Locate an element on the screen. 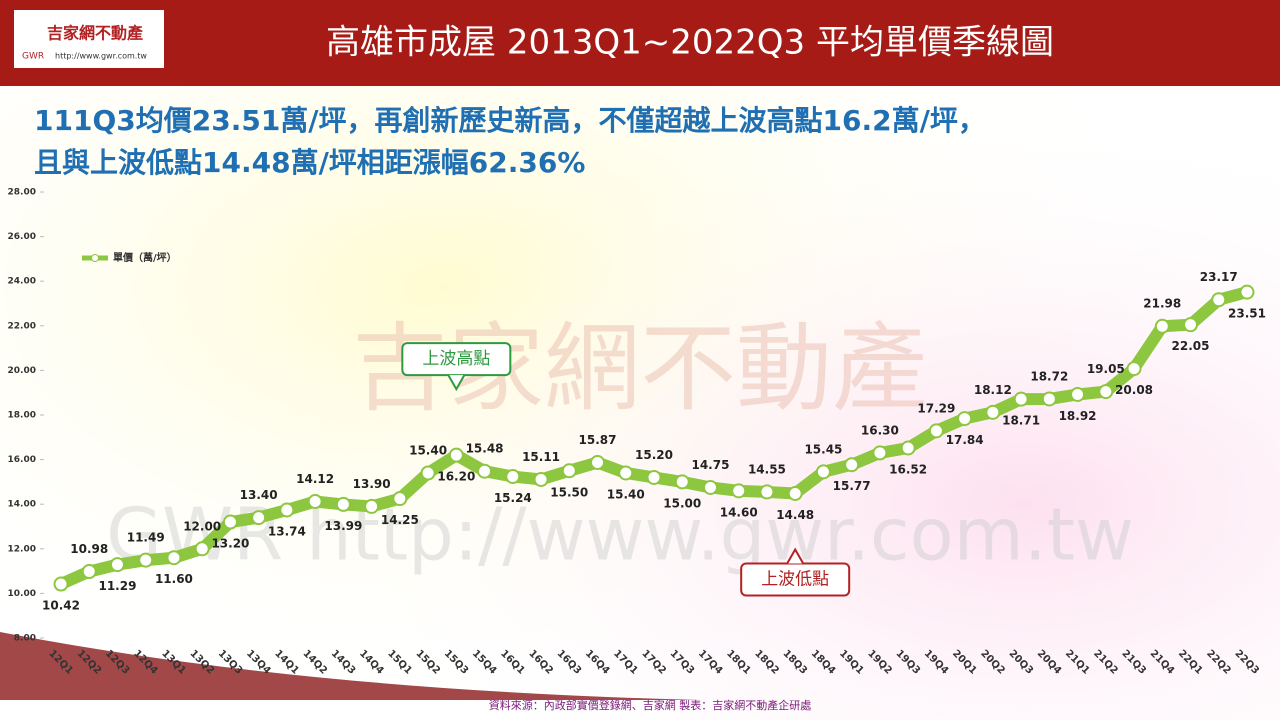 Image resolution: width=1280 pixels, height=724 pixels. data-label: 17.84 is located at coordinates (965, 440).